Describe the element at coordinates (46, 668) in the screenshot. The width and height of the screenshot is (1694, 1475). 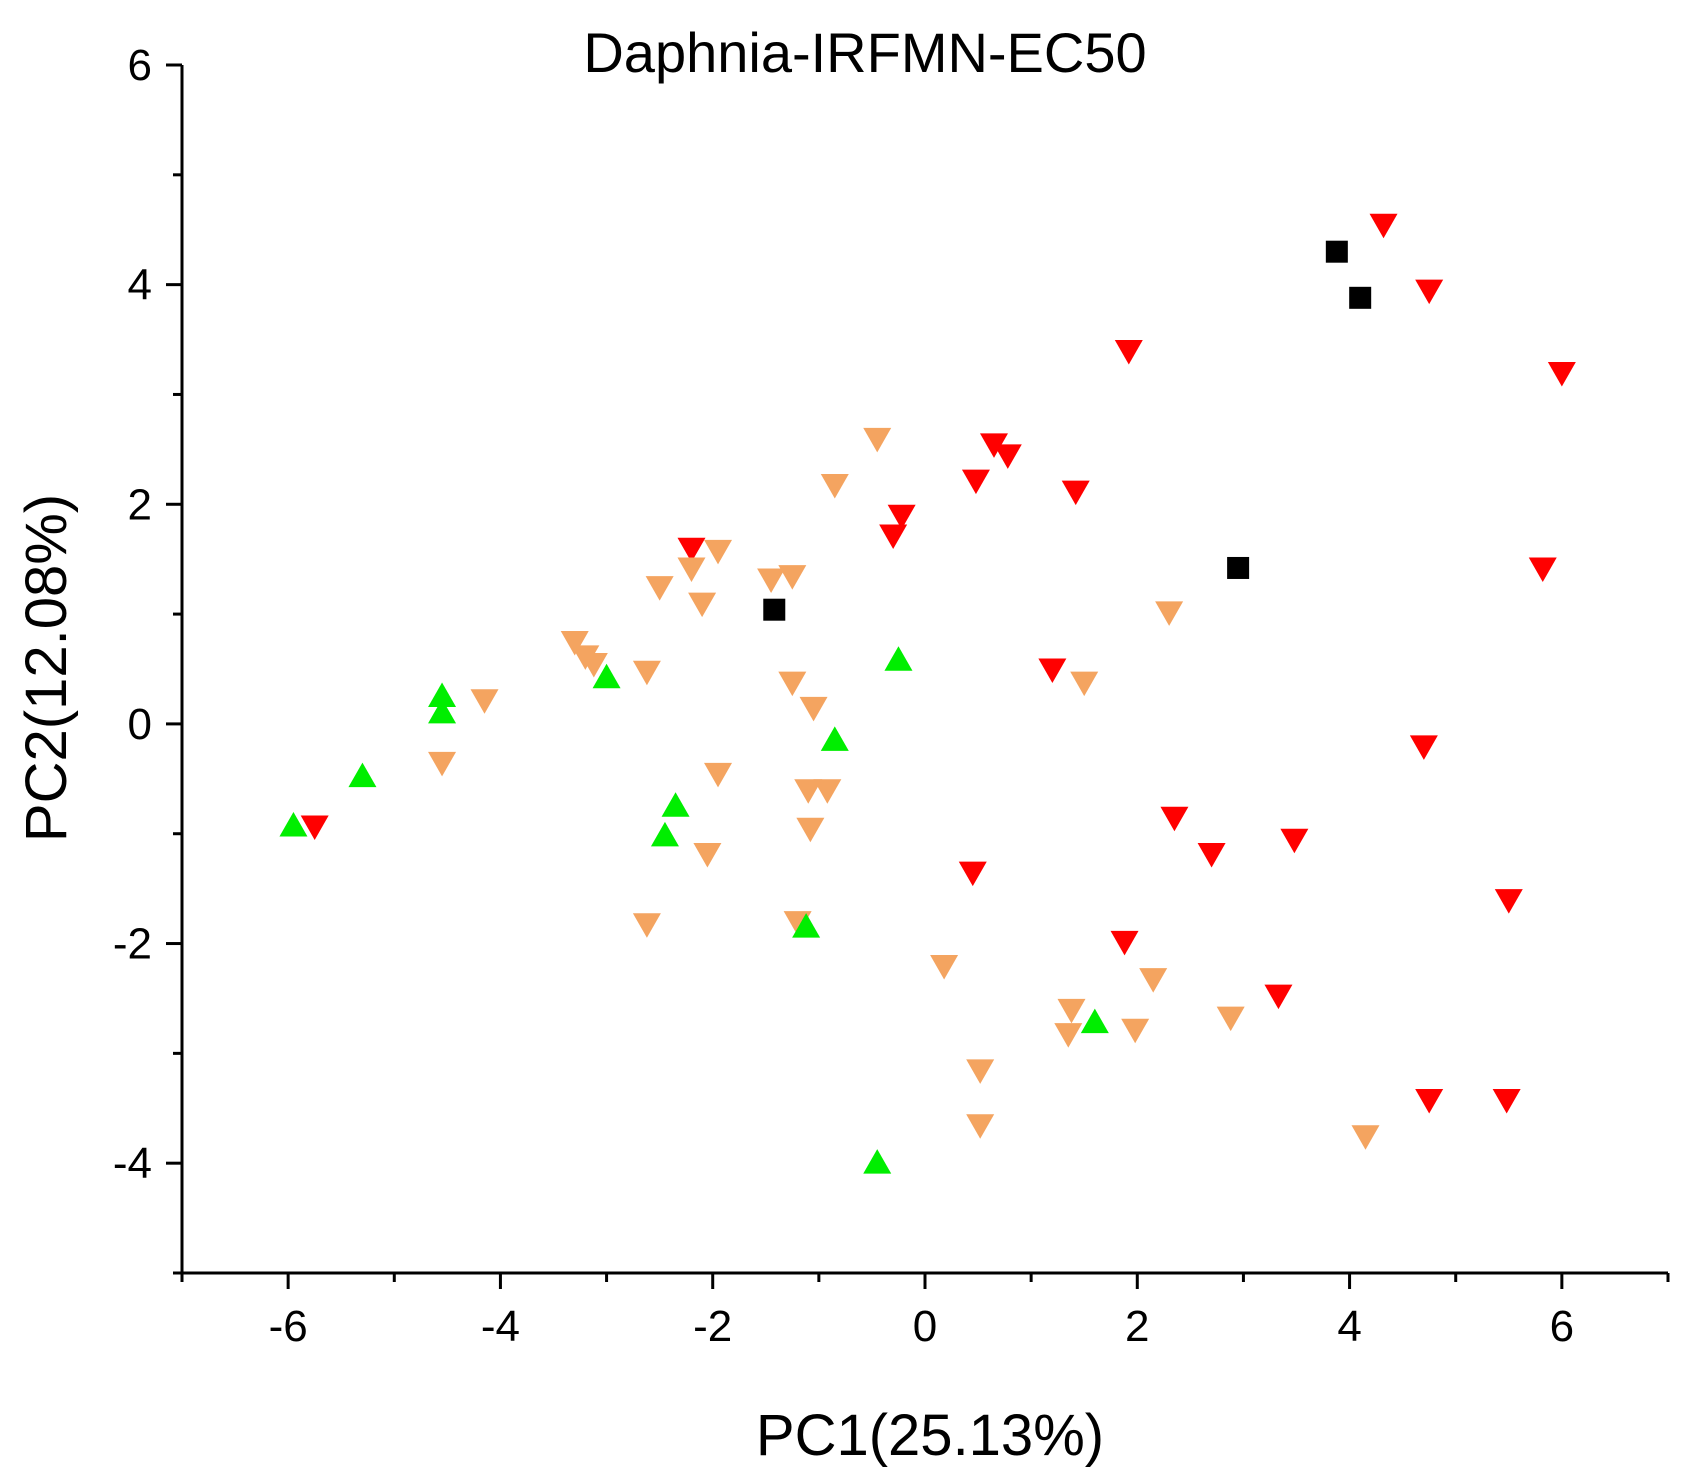
I see `y-axis-label: PC2(12.08%)` at that location.